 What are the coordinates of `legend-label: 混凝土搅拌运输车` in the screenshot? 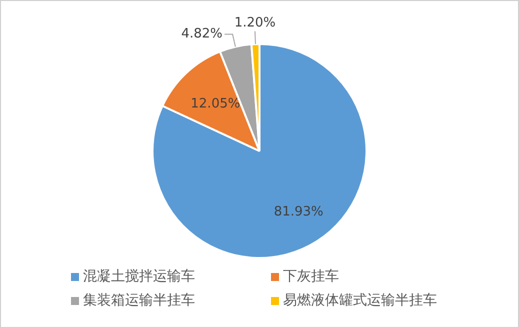 It's located at (139, 276).